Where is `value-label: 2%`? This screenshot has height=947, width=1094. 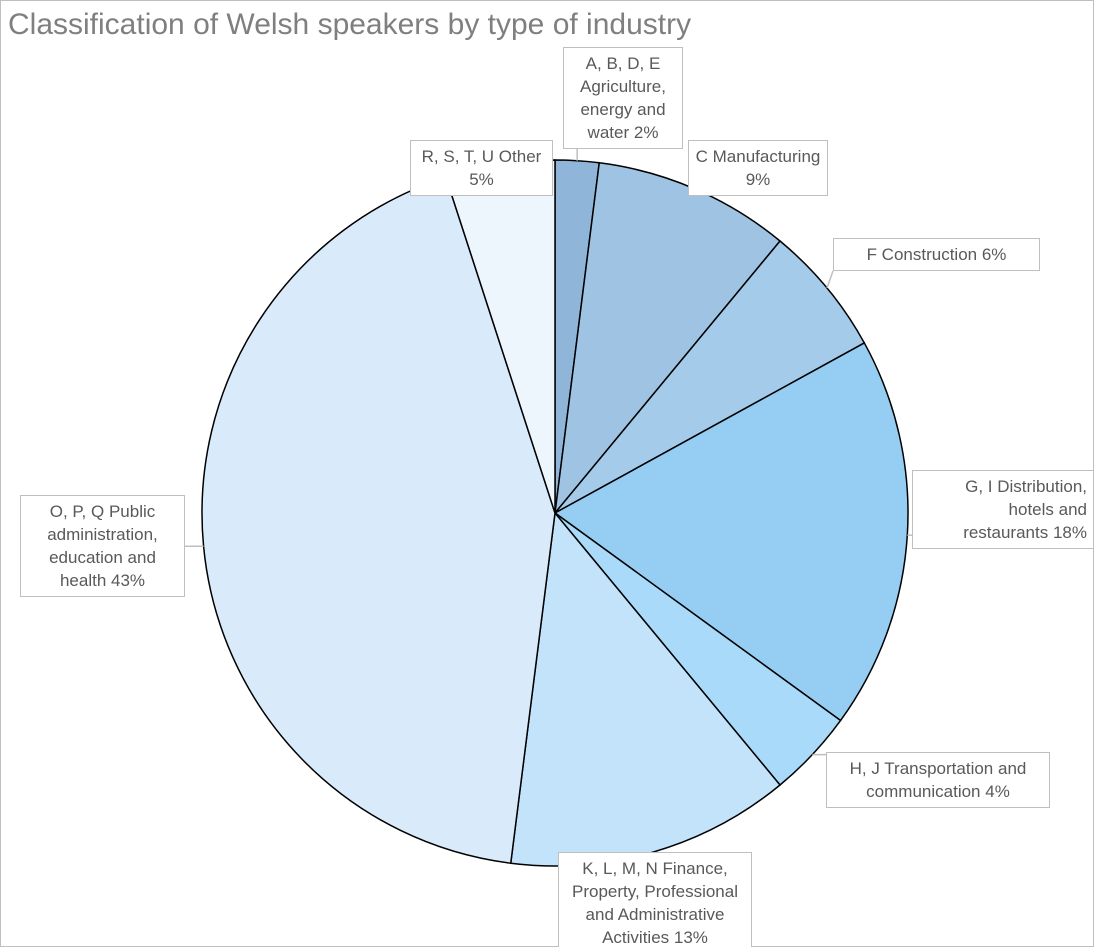 value-label: 2% is located at coordinates (646, 132).